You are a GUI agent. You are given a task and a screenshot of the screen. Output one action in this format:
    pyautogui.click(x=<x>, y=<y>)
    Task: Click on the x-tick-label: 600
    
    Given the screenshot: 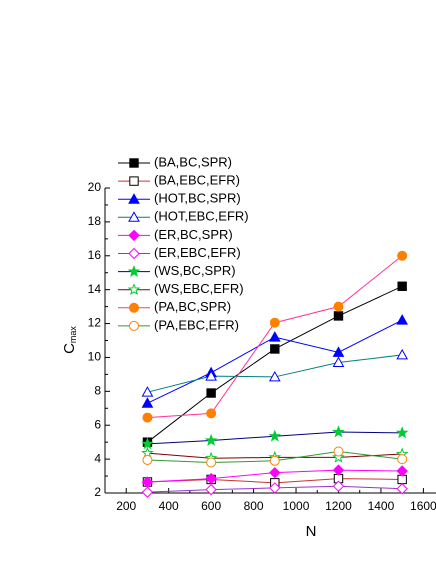 What is the action you would take?
    pyautogui.click(x=211, y=506)
    